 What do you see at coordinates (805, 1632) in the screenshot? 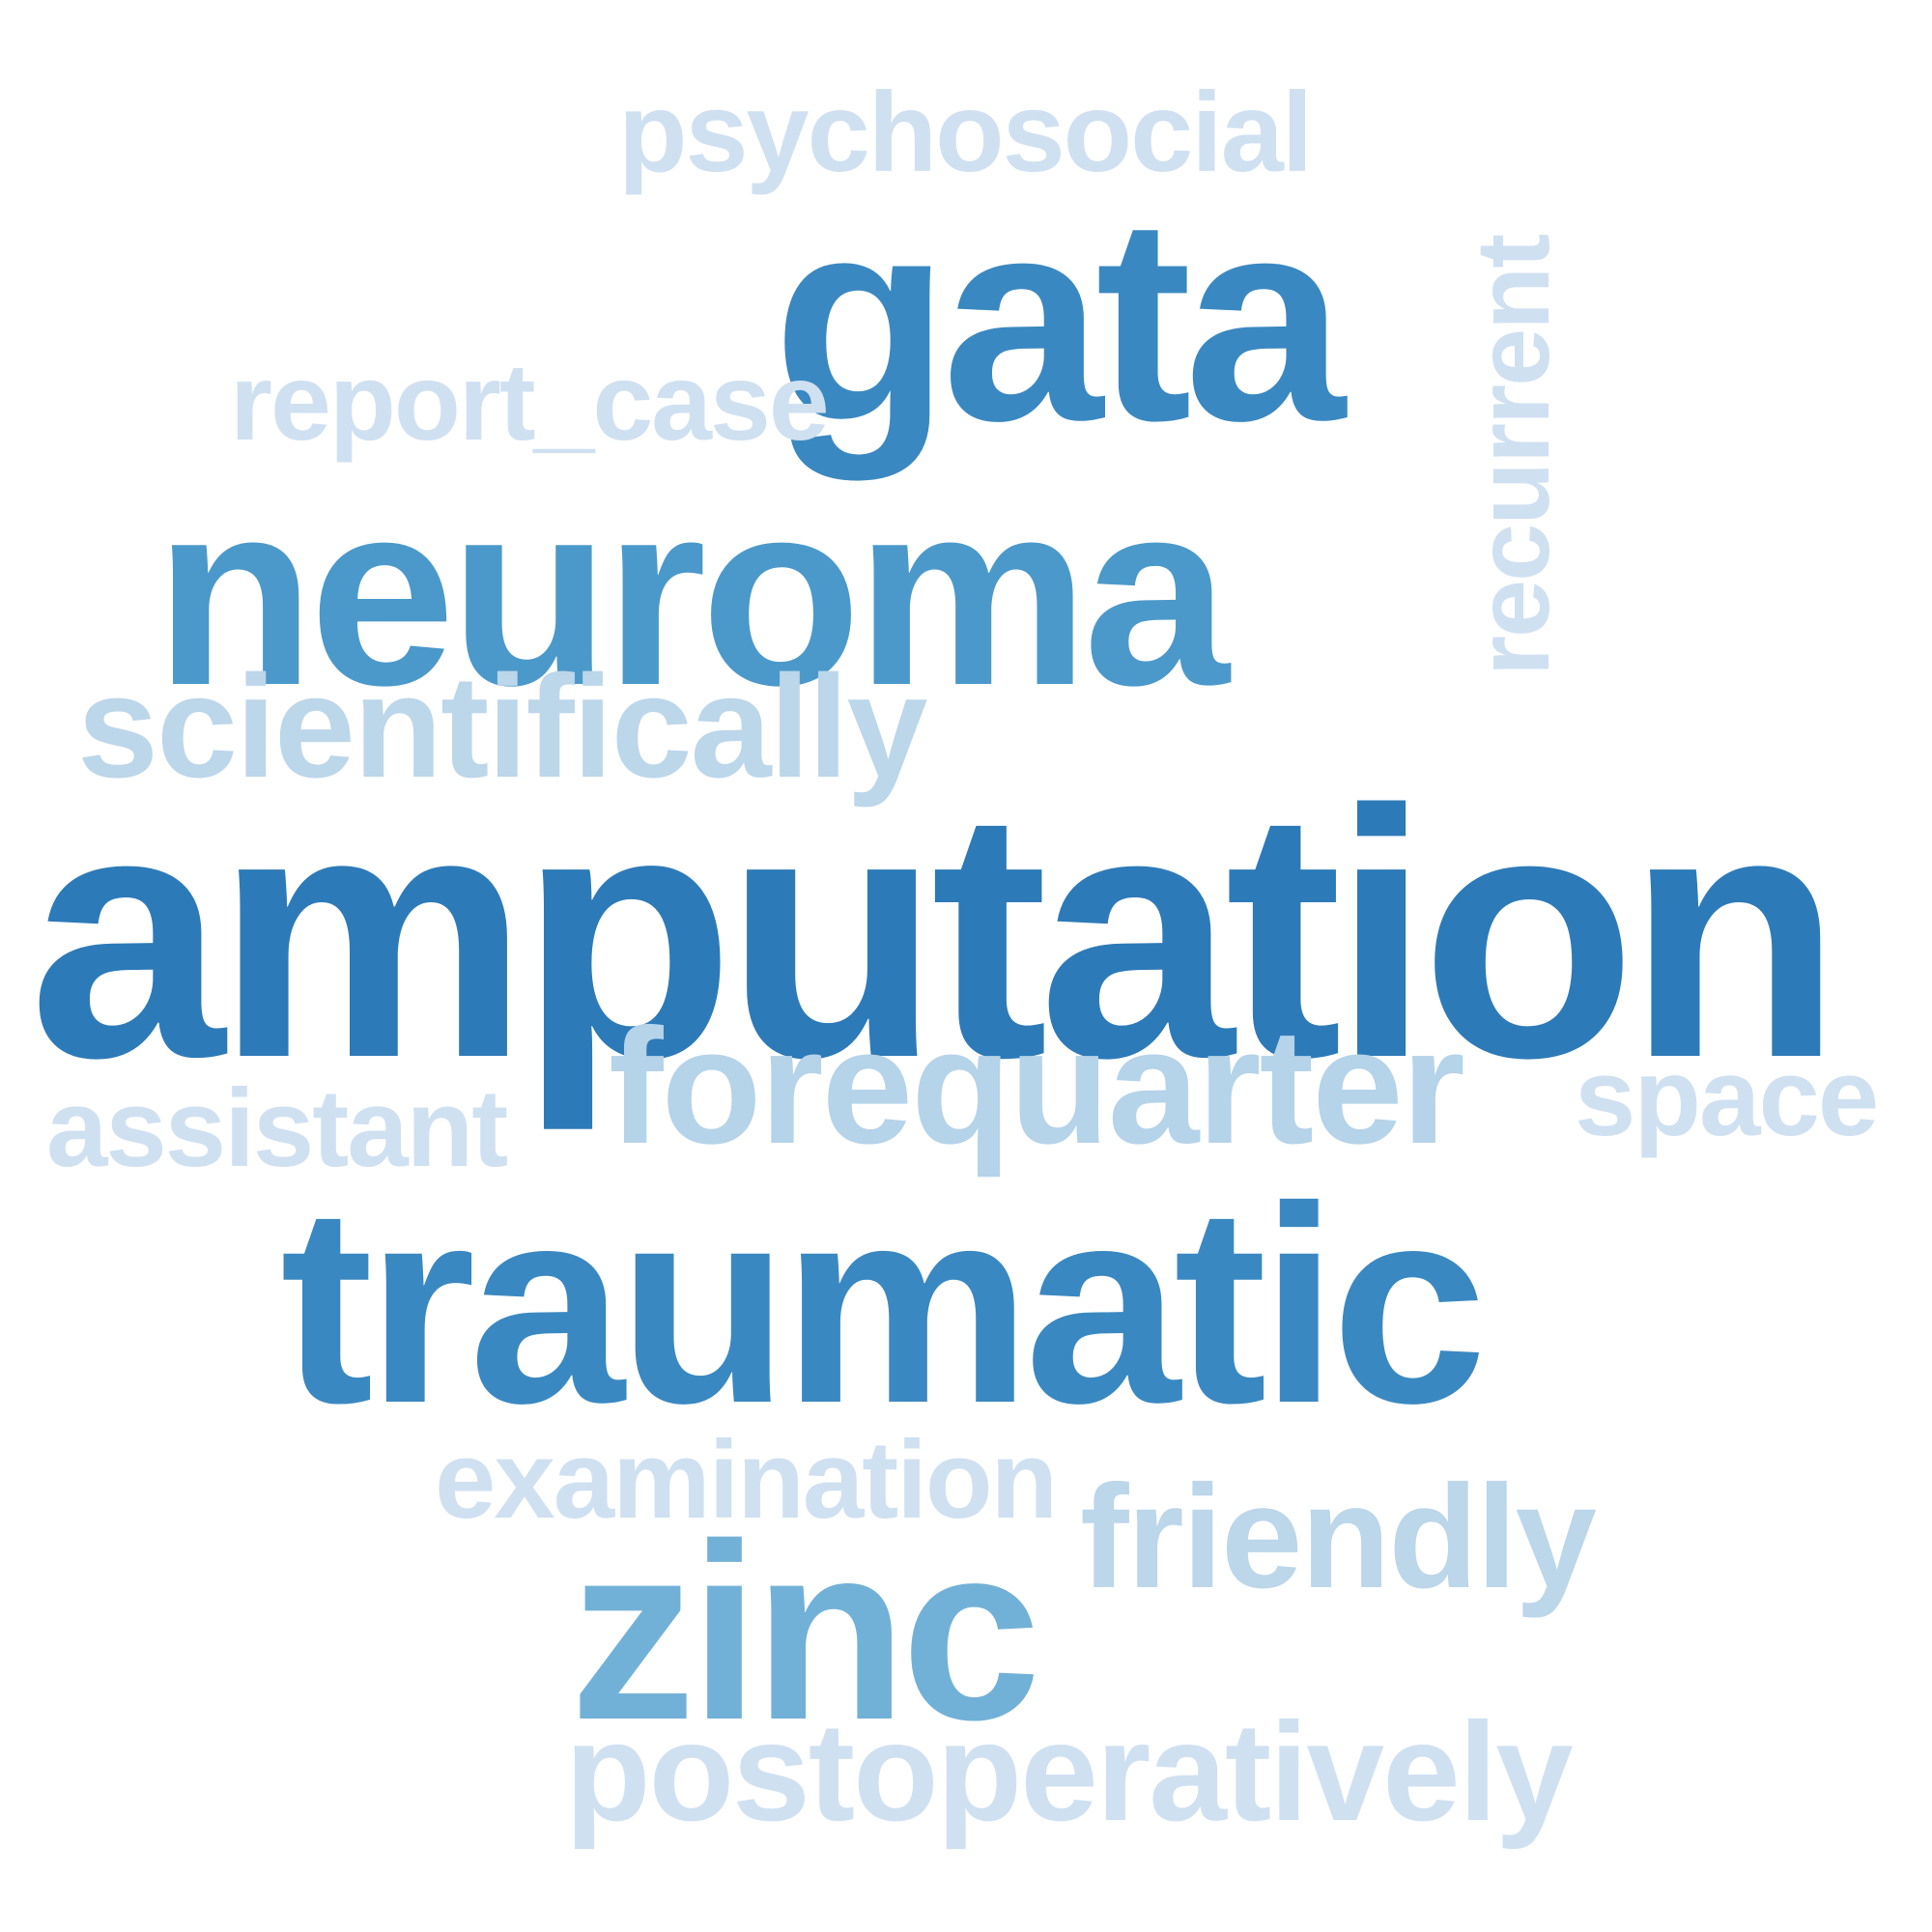
I see `word-zinc: zinc` at bounding box center [805, 1632].